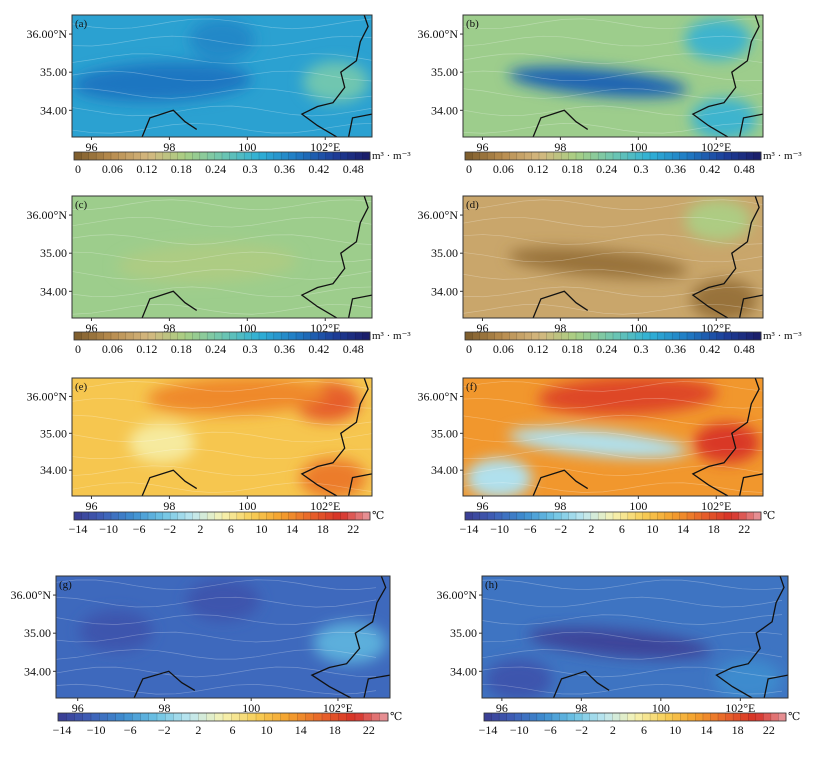 Image resolution: width=827 pixels, height=757 pixels. What do you see at coordinates (353, 169) in the screenshot?
I see `colorbar-tick-label: 0.48` at bounding box center [353, 169].